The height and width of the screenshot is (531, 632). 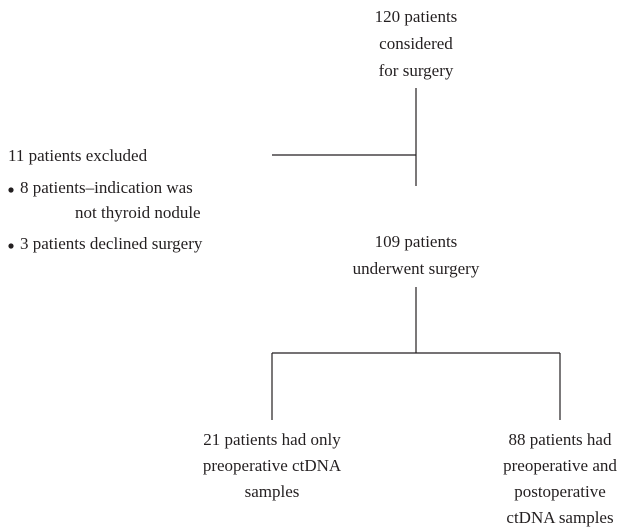 What do you see at coordinates (560, 465) in the screenshot?
I see `node-text: preoperative and` at bounding box center [560, 465].